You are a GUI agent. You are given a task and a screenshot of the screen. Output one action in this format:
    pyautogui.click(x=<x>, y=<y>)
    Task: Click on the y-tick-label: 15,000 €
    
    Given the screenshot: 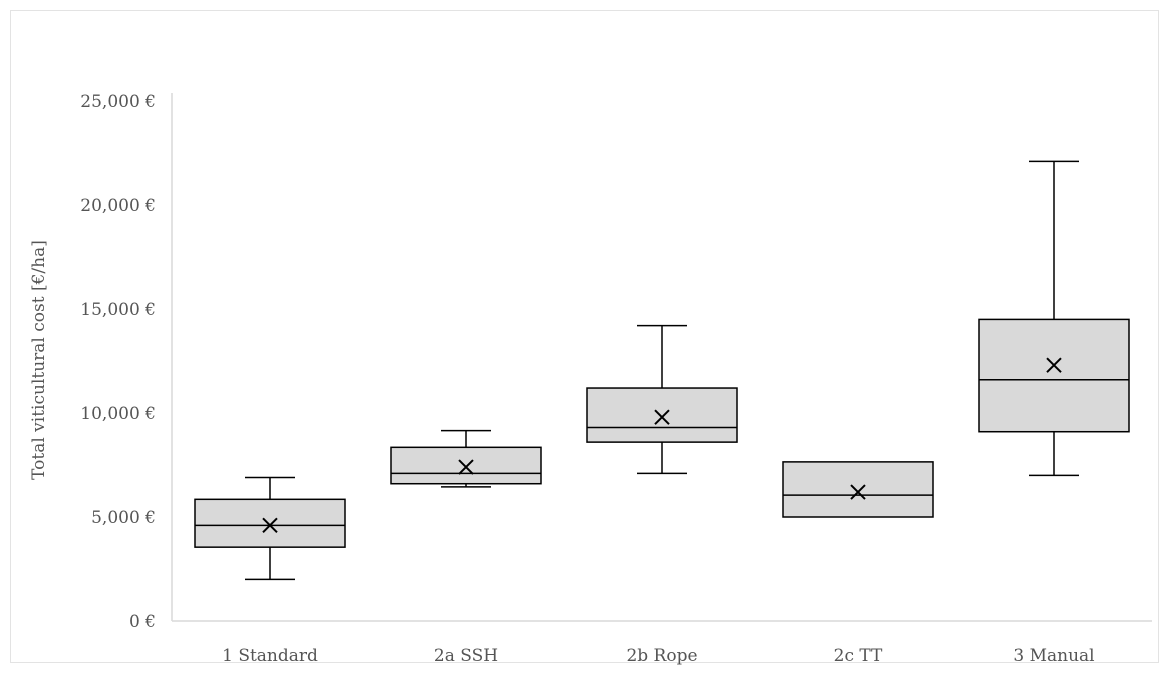 What is the action you would take?
    pyautogui.click(x=118, y=310)
    